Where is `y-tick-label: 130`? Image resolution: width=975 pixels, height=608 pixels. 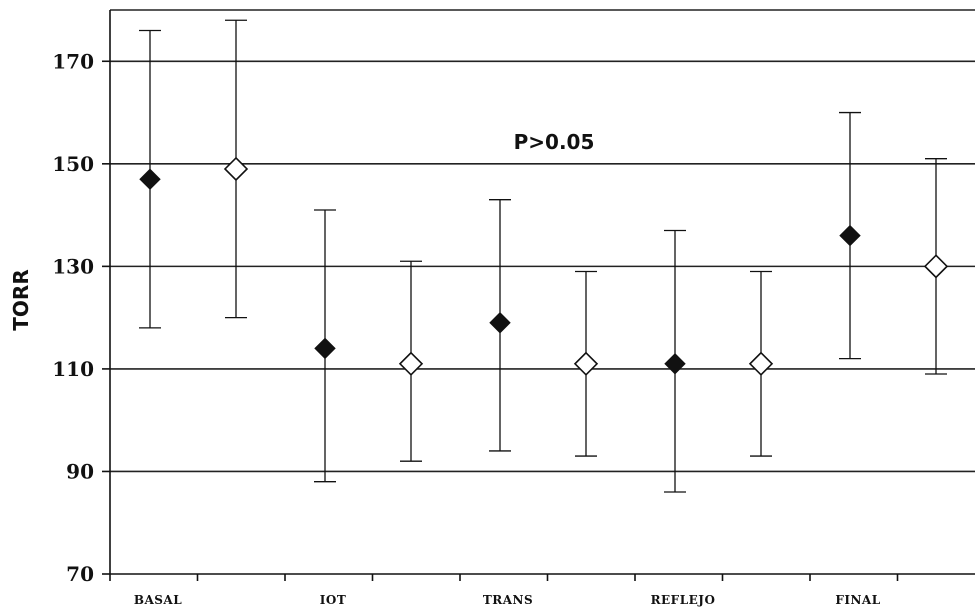 y-tick-label: 130 is located at coordinates (73, 266).